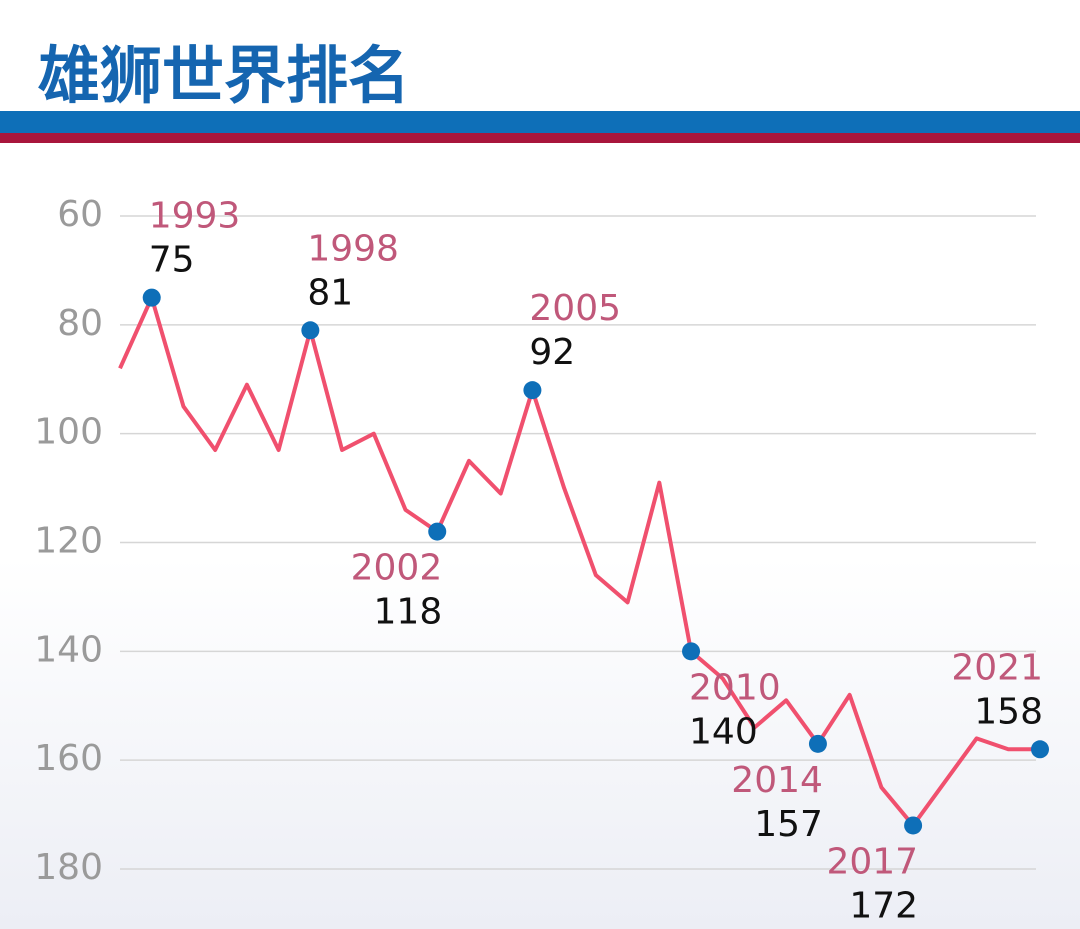 The height and width of the screenshot is (929, 1080). Describe the element at coordinates (777, 780) in the screenshot. I see `year-label: 2014` at that location.